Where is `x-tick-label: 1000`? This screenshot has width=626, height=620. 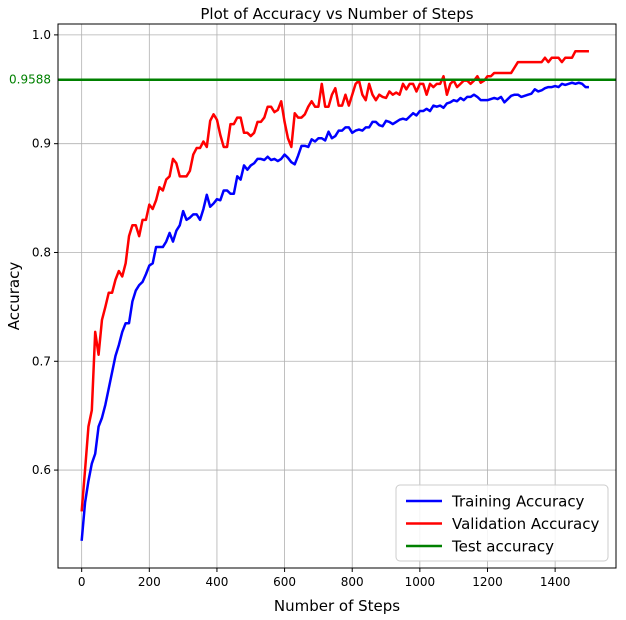
x-tick-label: 1000 is located at coordinates (420, 582).